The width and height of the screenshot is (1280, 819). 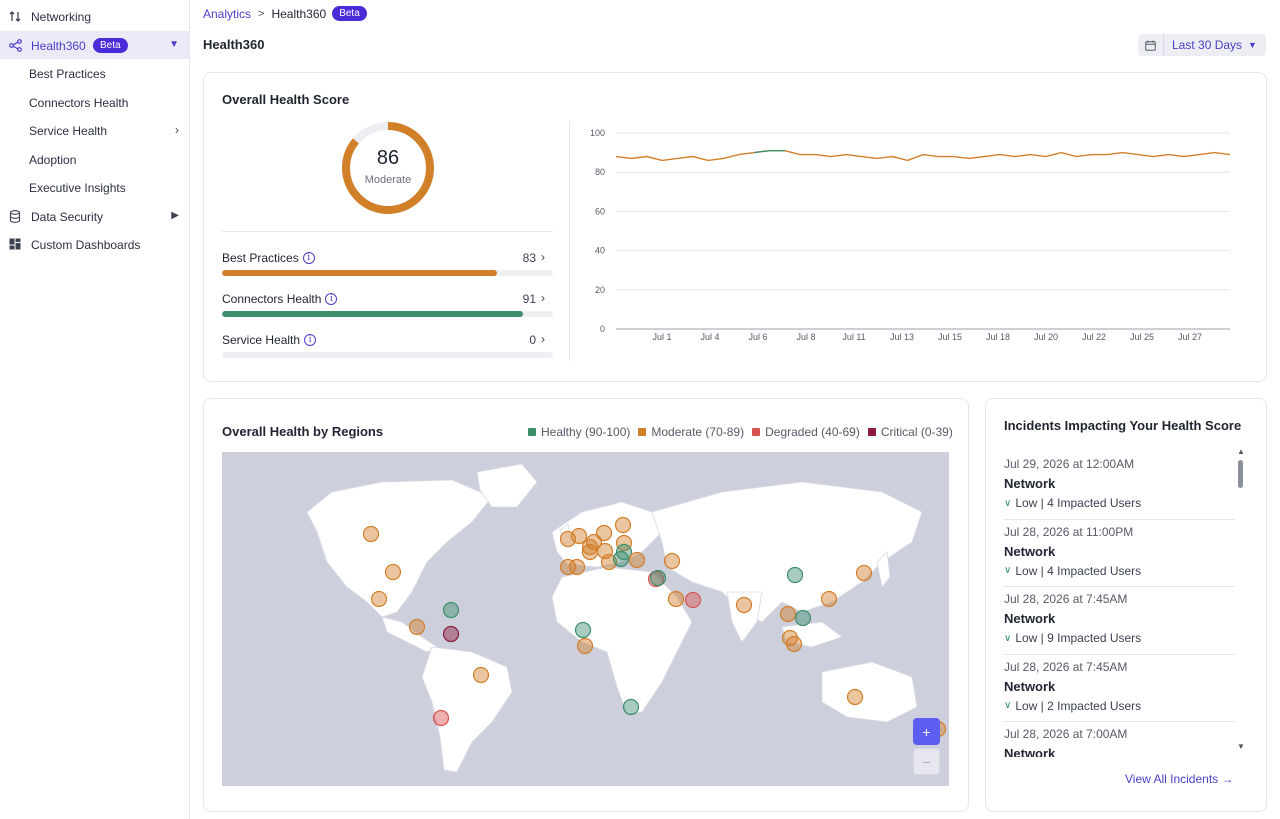 I want to click on sidebar-item-label: Executive Insights, so click(x=77, y=188).